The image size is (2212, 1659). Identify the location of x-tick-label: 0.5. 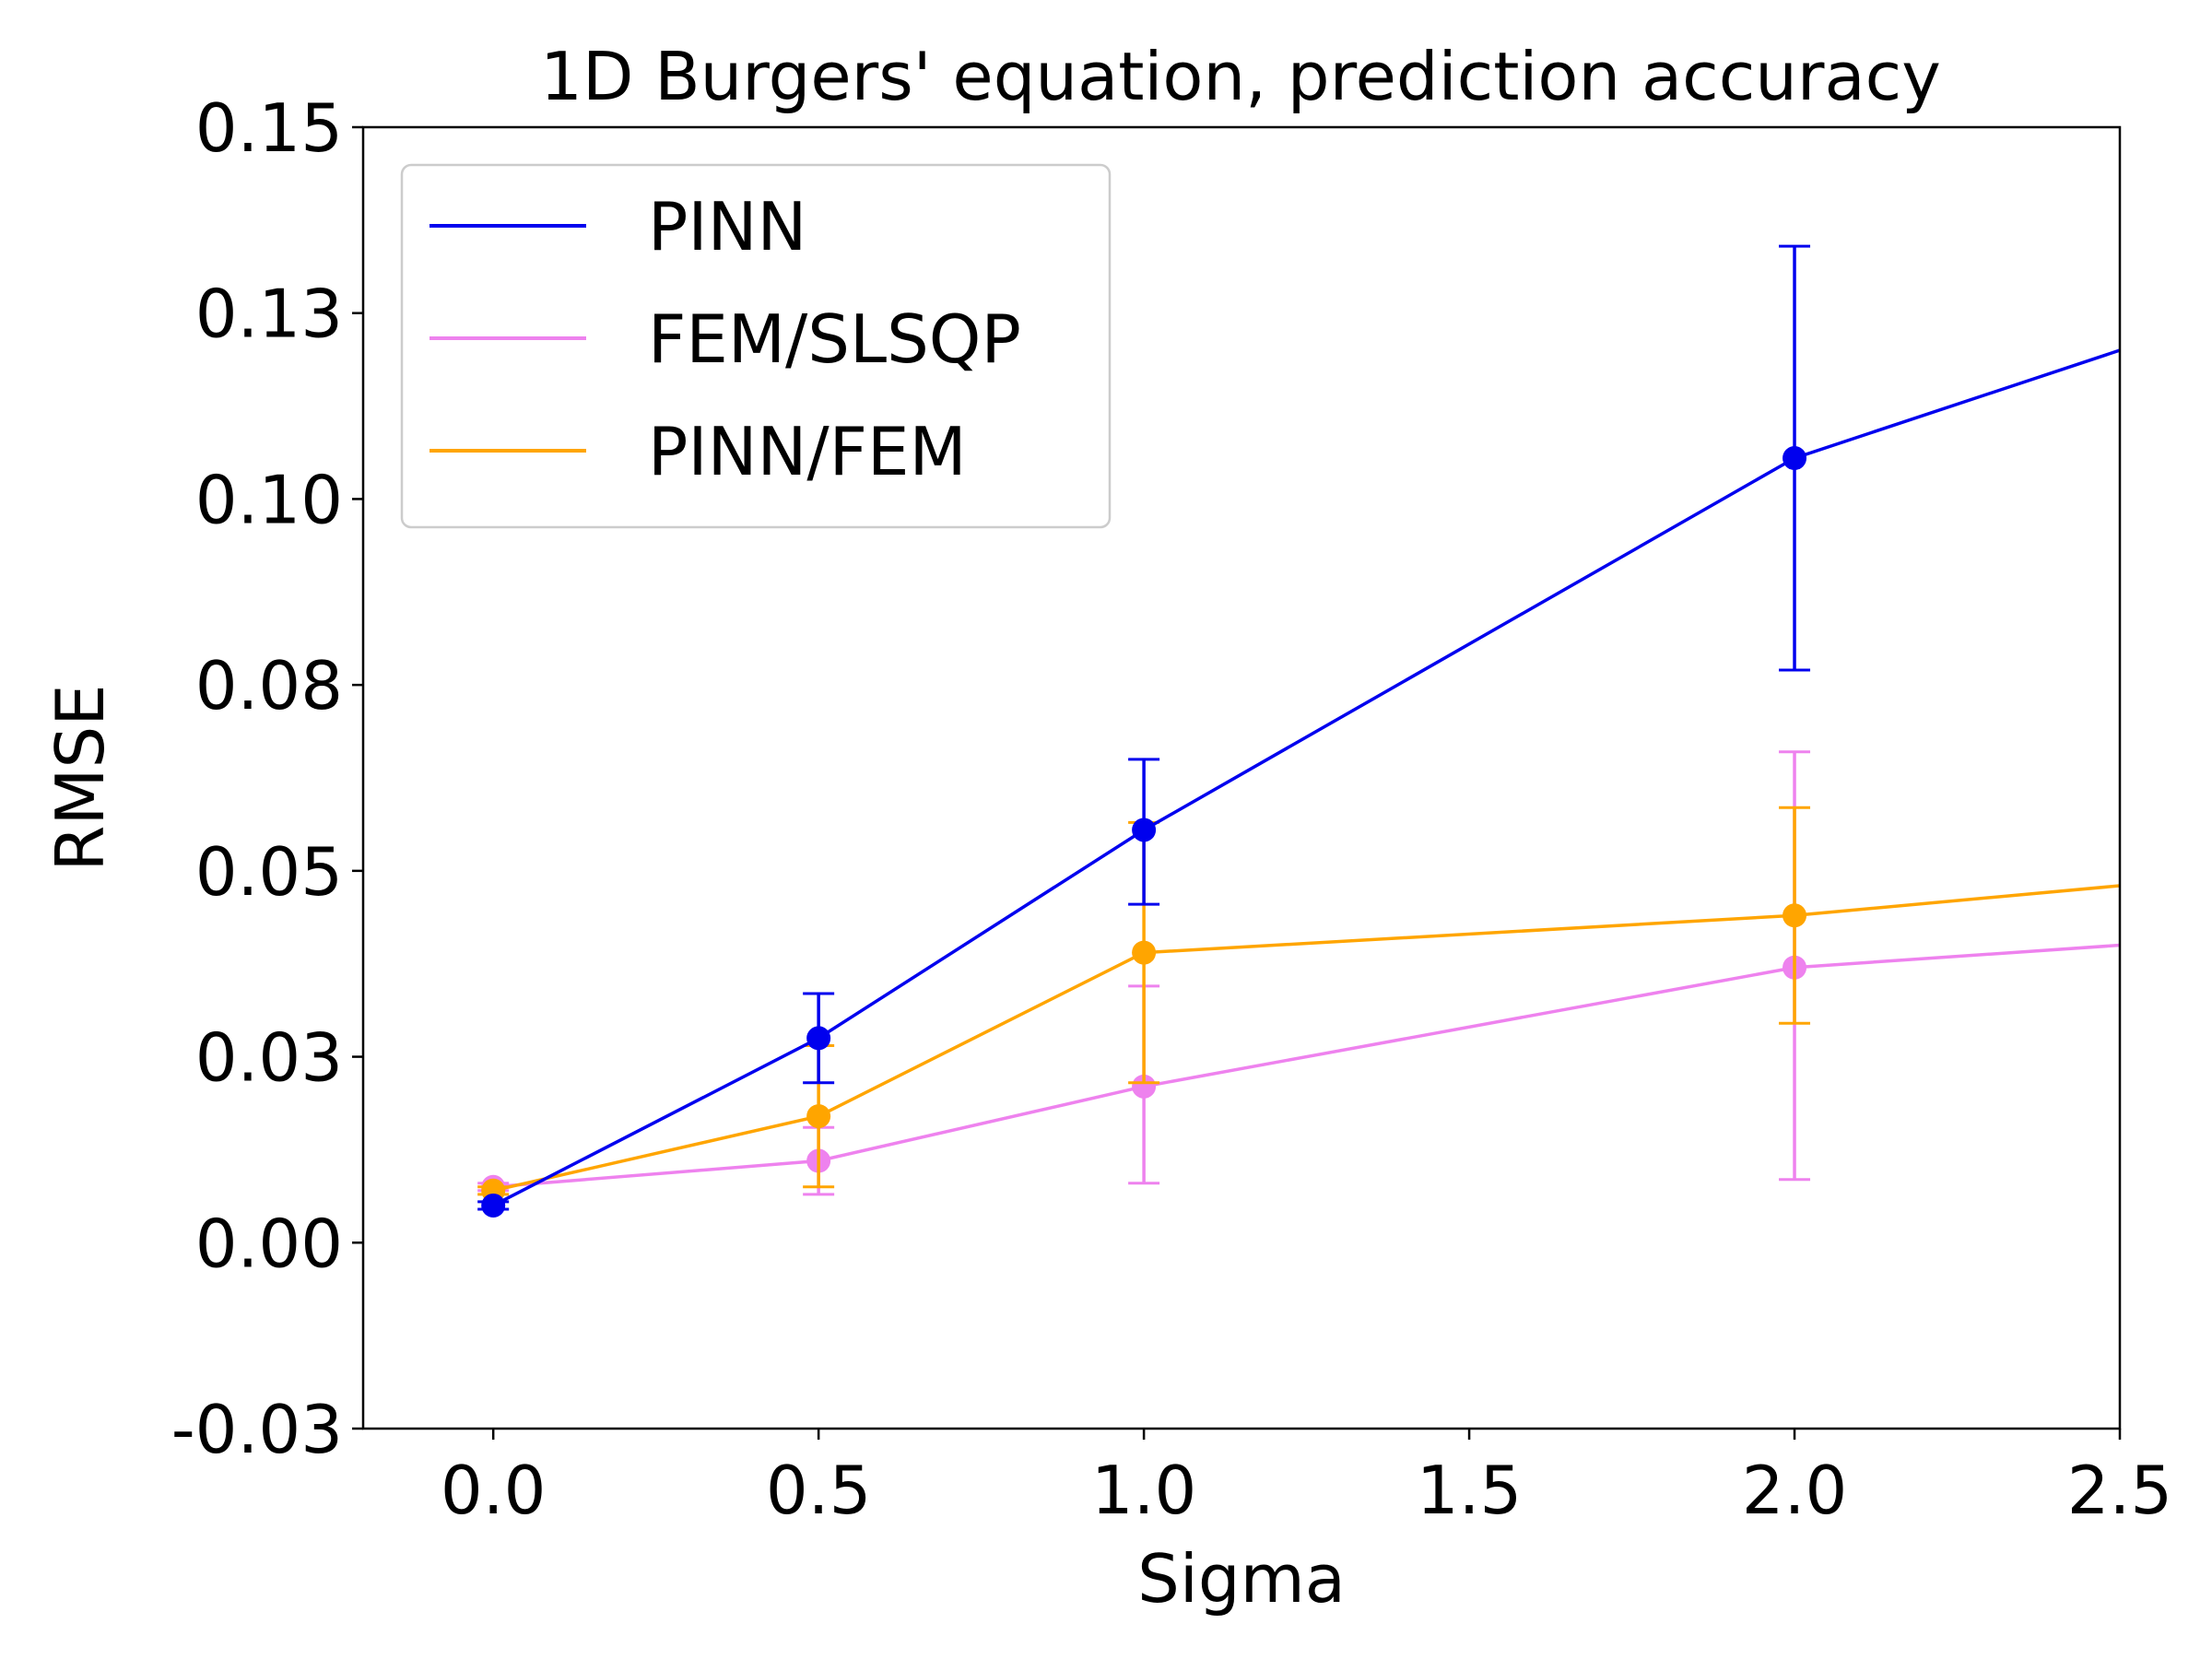
(819, 1490).